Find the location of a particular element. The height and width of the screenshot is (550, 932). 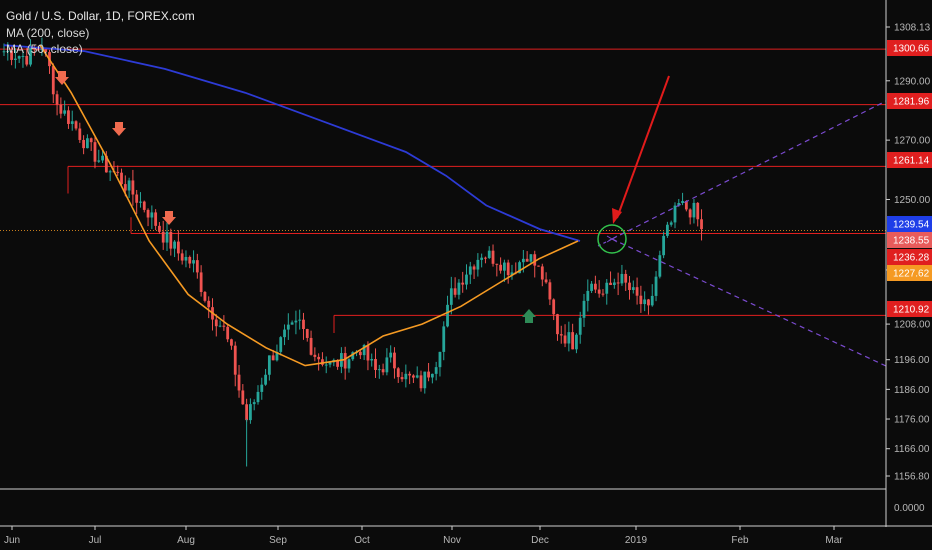

y-tick-label: 1290.00 is located at coordinates (912, 81).